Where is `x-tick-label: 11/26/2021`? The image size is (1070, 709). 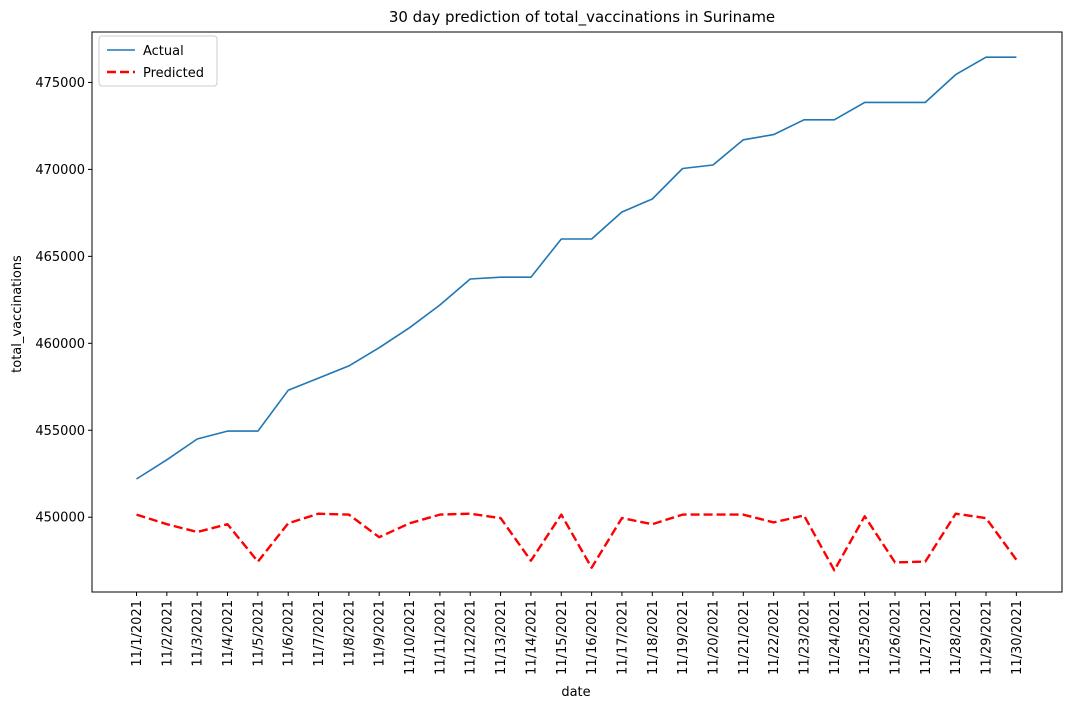
x-tick-label: 11/26/2021 is located at coordinates (896, 637).